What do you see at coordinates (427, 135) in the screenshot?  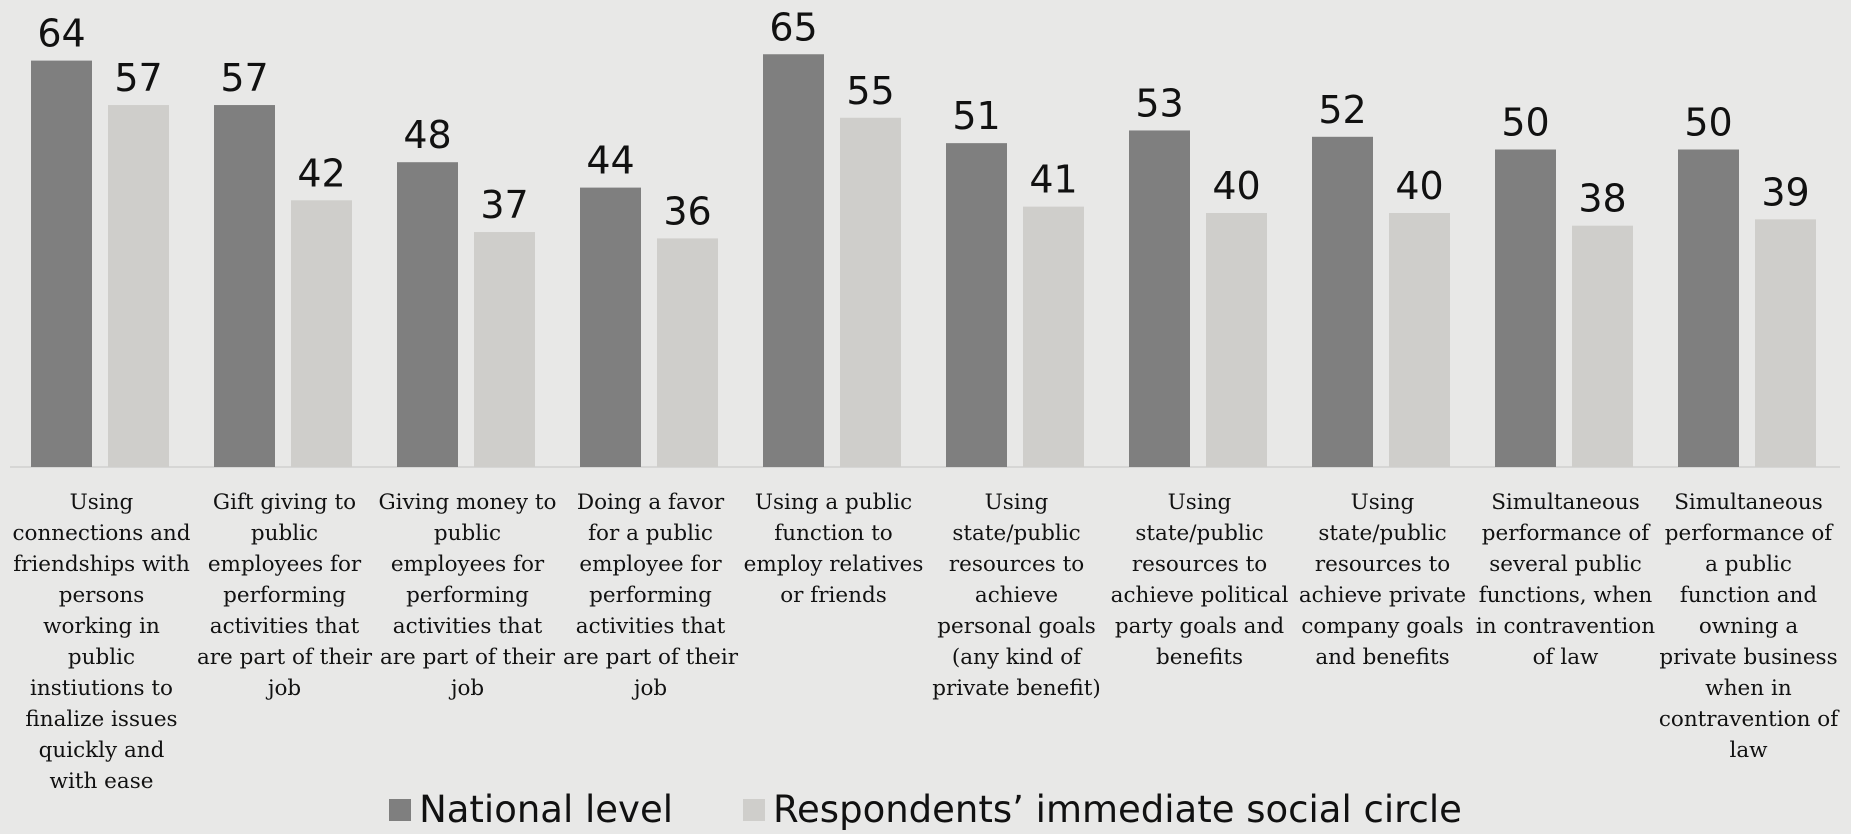 I see `data-label-national-3: 48` at bounding box center [427, 135].